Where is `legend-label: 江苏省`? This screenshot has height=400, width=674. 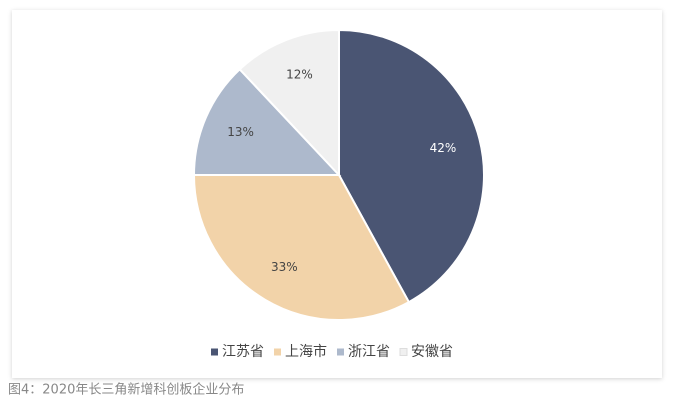
legend-label: 江苏省 is located at coordinates (243, 352).